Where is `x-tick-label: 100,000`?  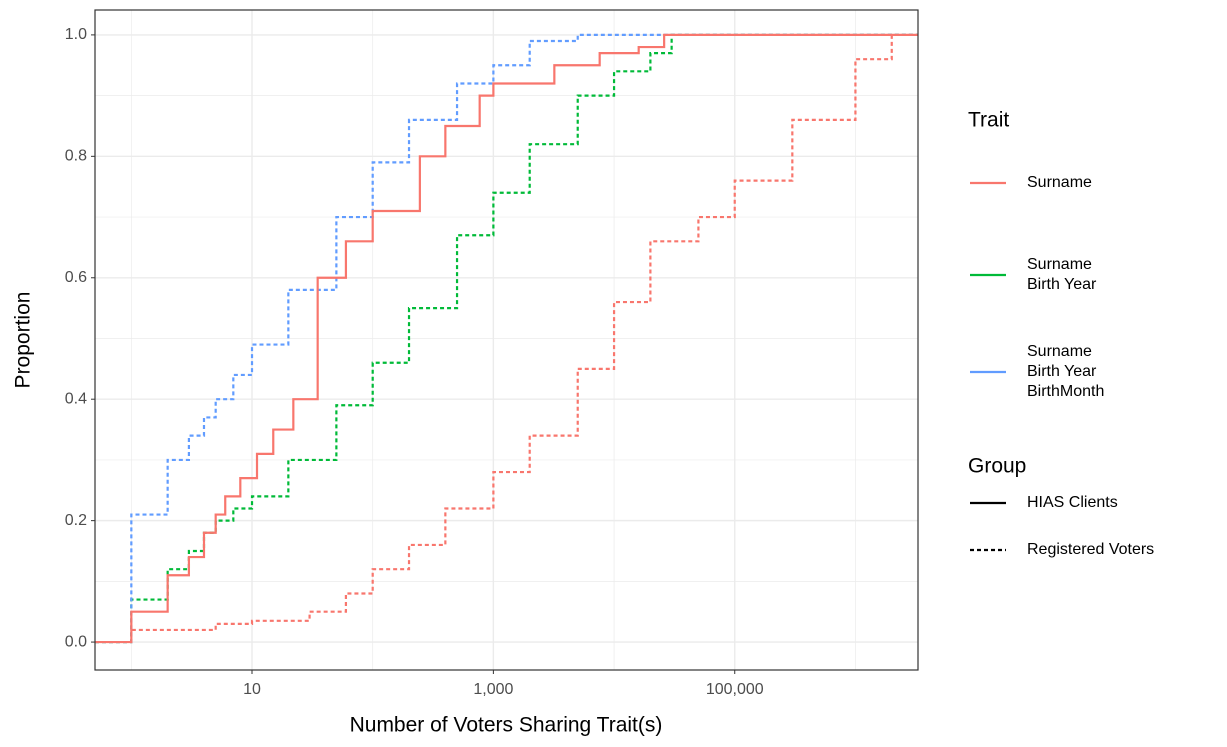 x-tick-label: 100,000 is located at coordinates (735, 689).